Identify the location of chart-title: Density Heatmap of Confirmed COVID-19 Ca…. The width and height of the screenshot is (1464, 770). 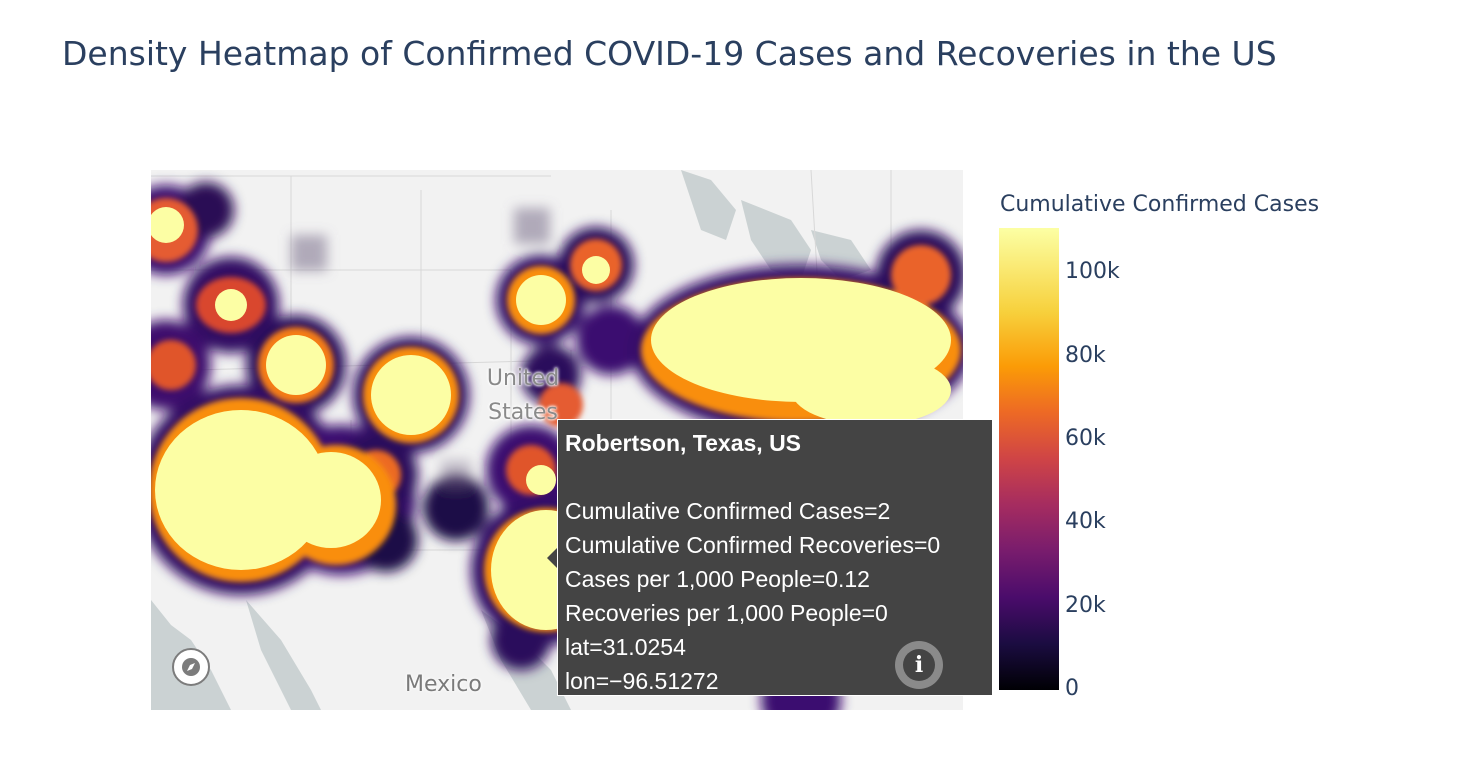
(669, 53).